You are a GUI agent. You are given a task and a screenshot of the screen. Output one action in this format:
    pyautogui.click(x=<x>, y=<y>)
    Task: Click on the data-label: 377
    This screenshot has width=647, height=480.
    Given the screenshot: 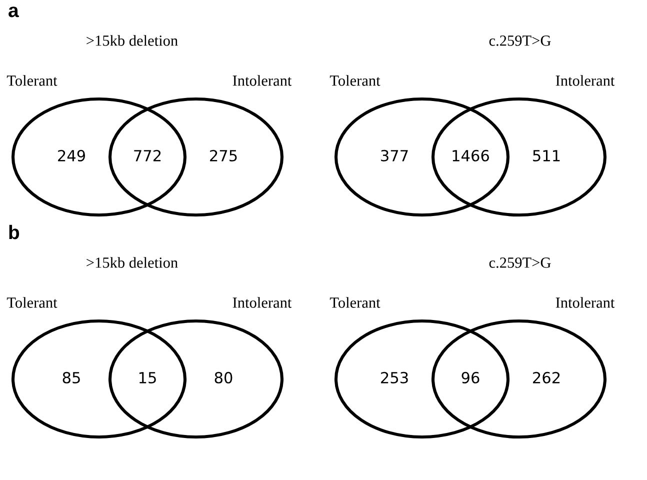 What is the action you would take?
    pyautogui.click(x=394, y=156)
    